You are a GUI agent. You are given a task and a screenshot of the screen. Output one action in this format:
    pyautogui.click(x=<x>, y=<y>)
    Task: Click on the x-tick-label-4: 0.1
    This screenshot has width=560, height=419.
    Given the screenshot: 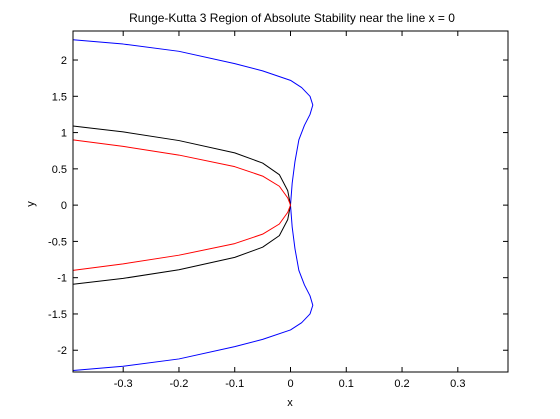 What is the action you would take?
    pyautogui.click(x=346, y=384)
    